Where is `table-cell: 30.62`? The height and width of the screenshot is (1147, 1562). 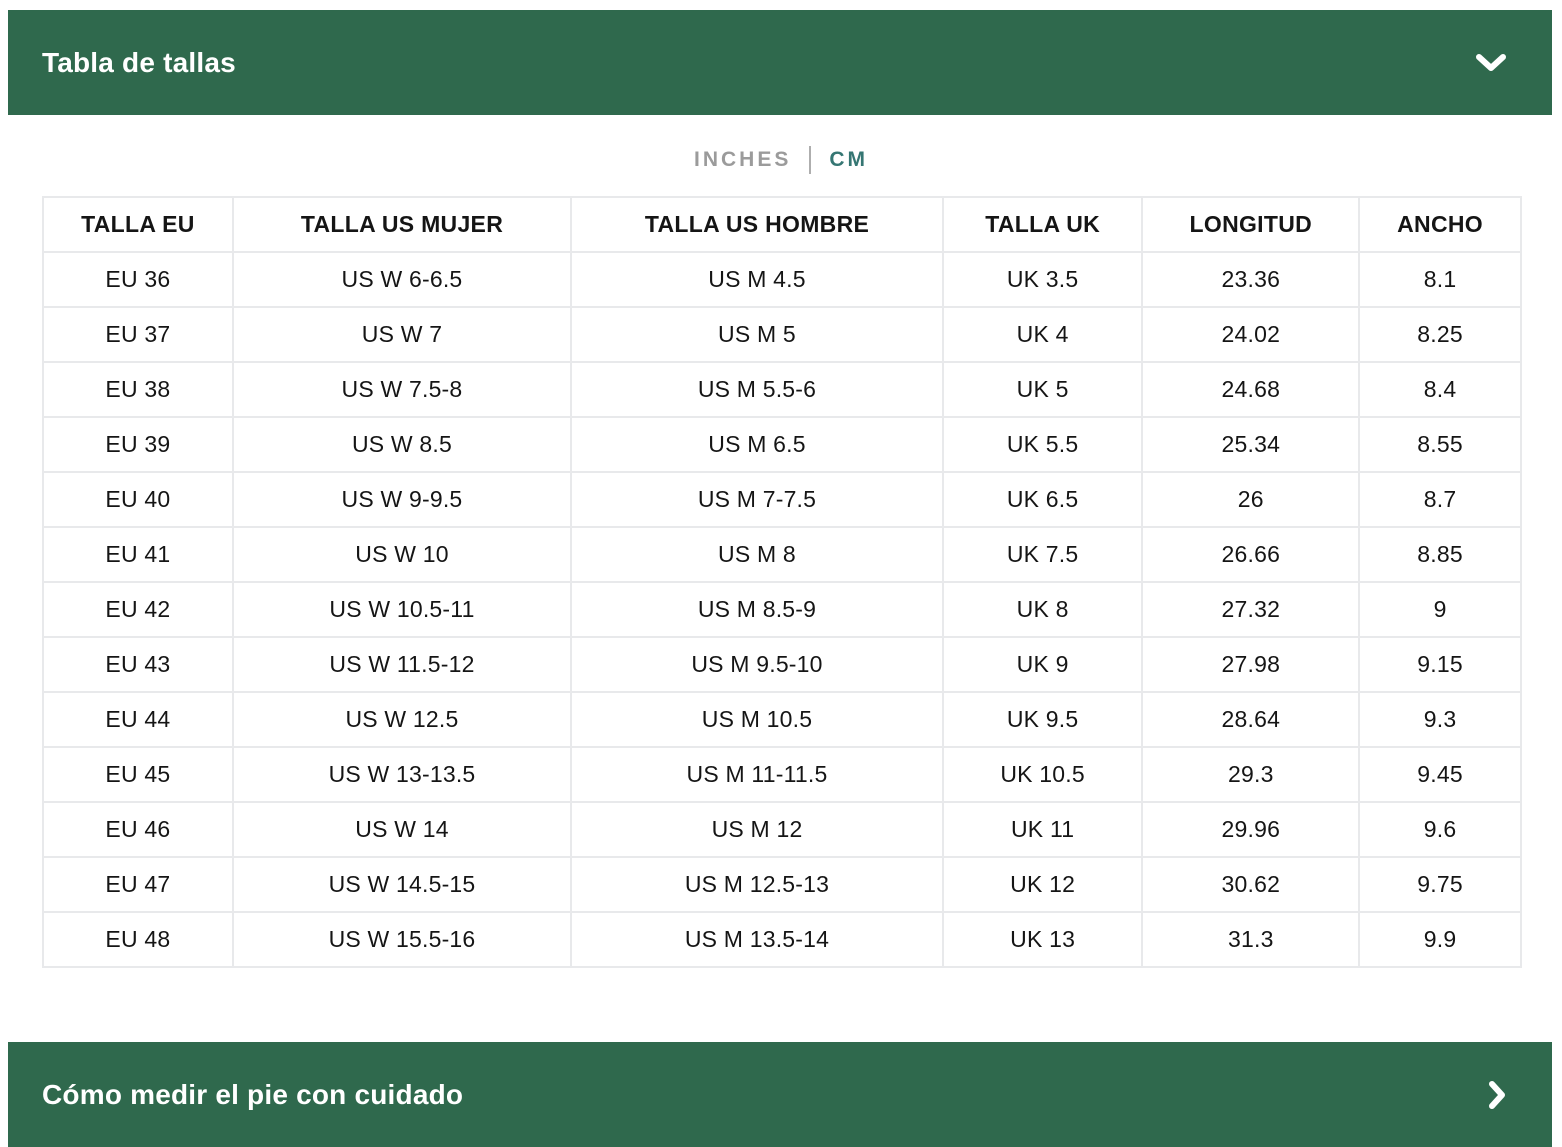
table-cell: 30.62 is located at coordinates (1251, 884).